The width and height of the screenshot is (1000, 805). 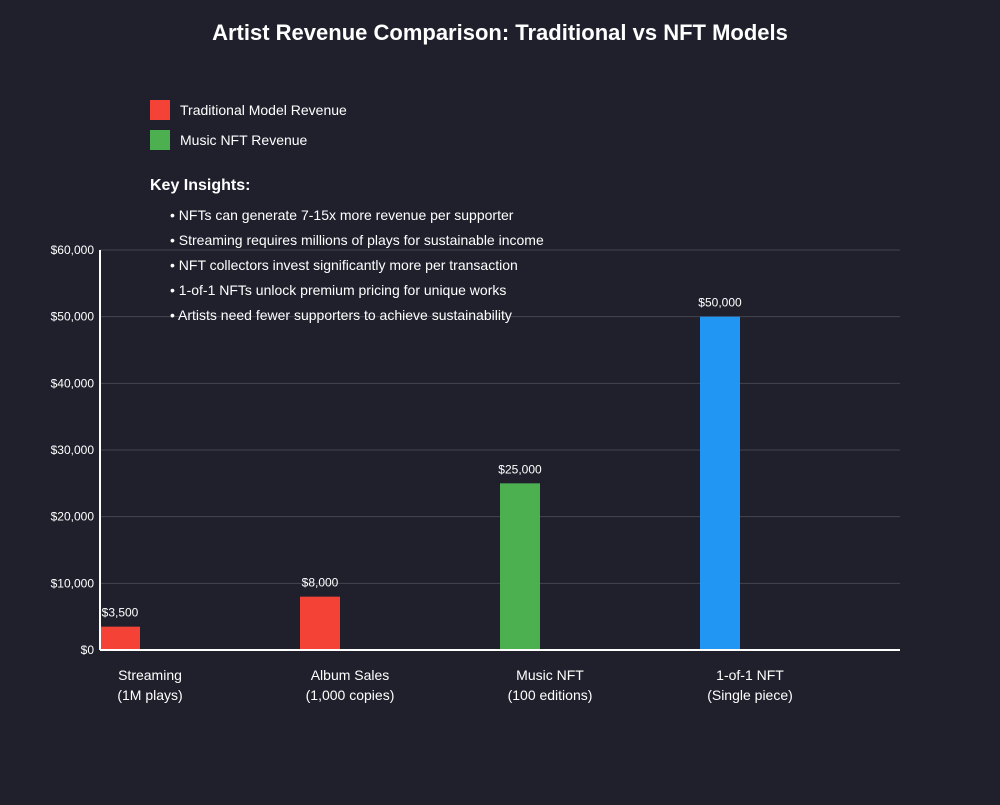 What do you see at coordinates (350, 675) in the screenshot?
I see `x-tick-label: Album Sales` at bounding box center [350, 675].